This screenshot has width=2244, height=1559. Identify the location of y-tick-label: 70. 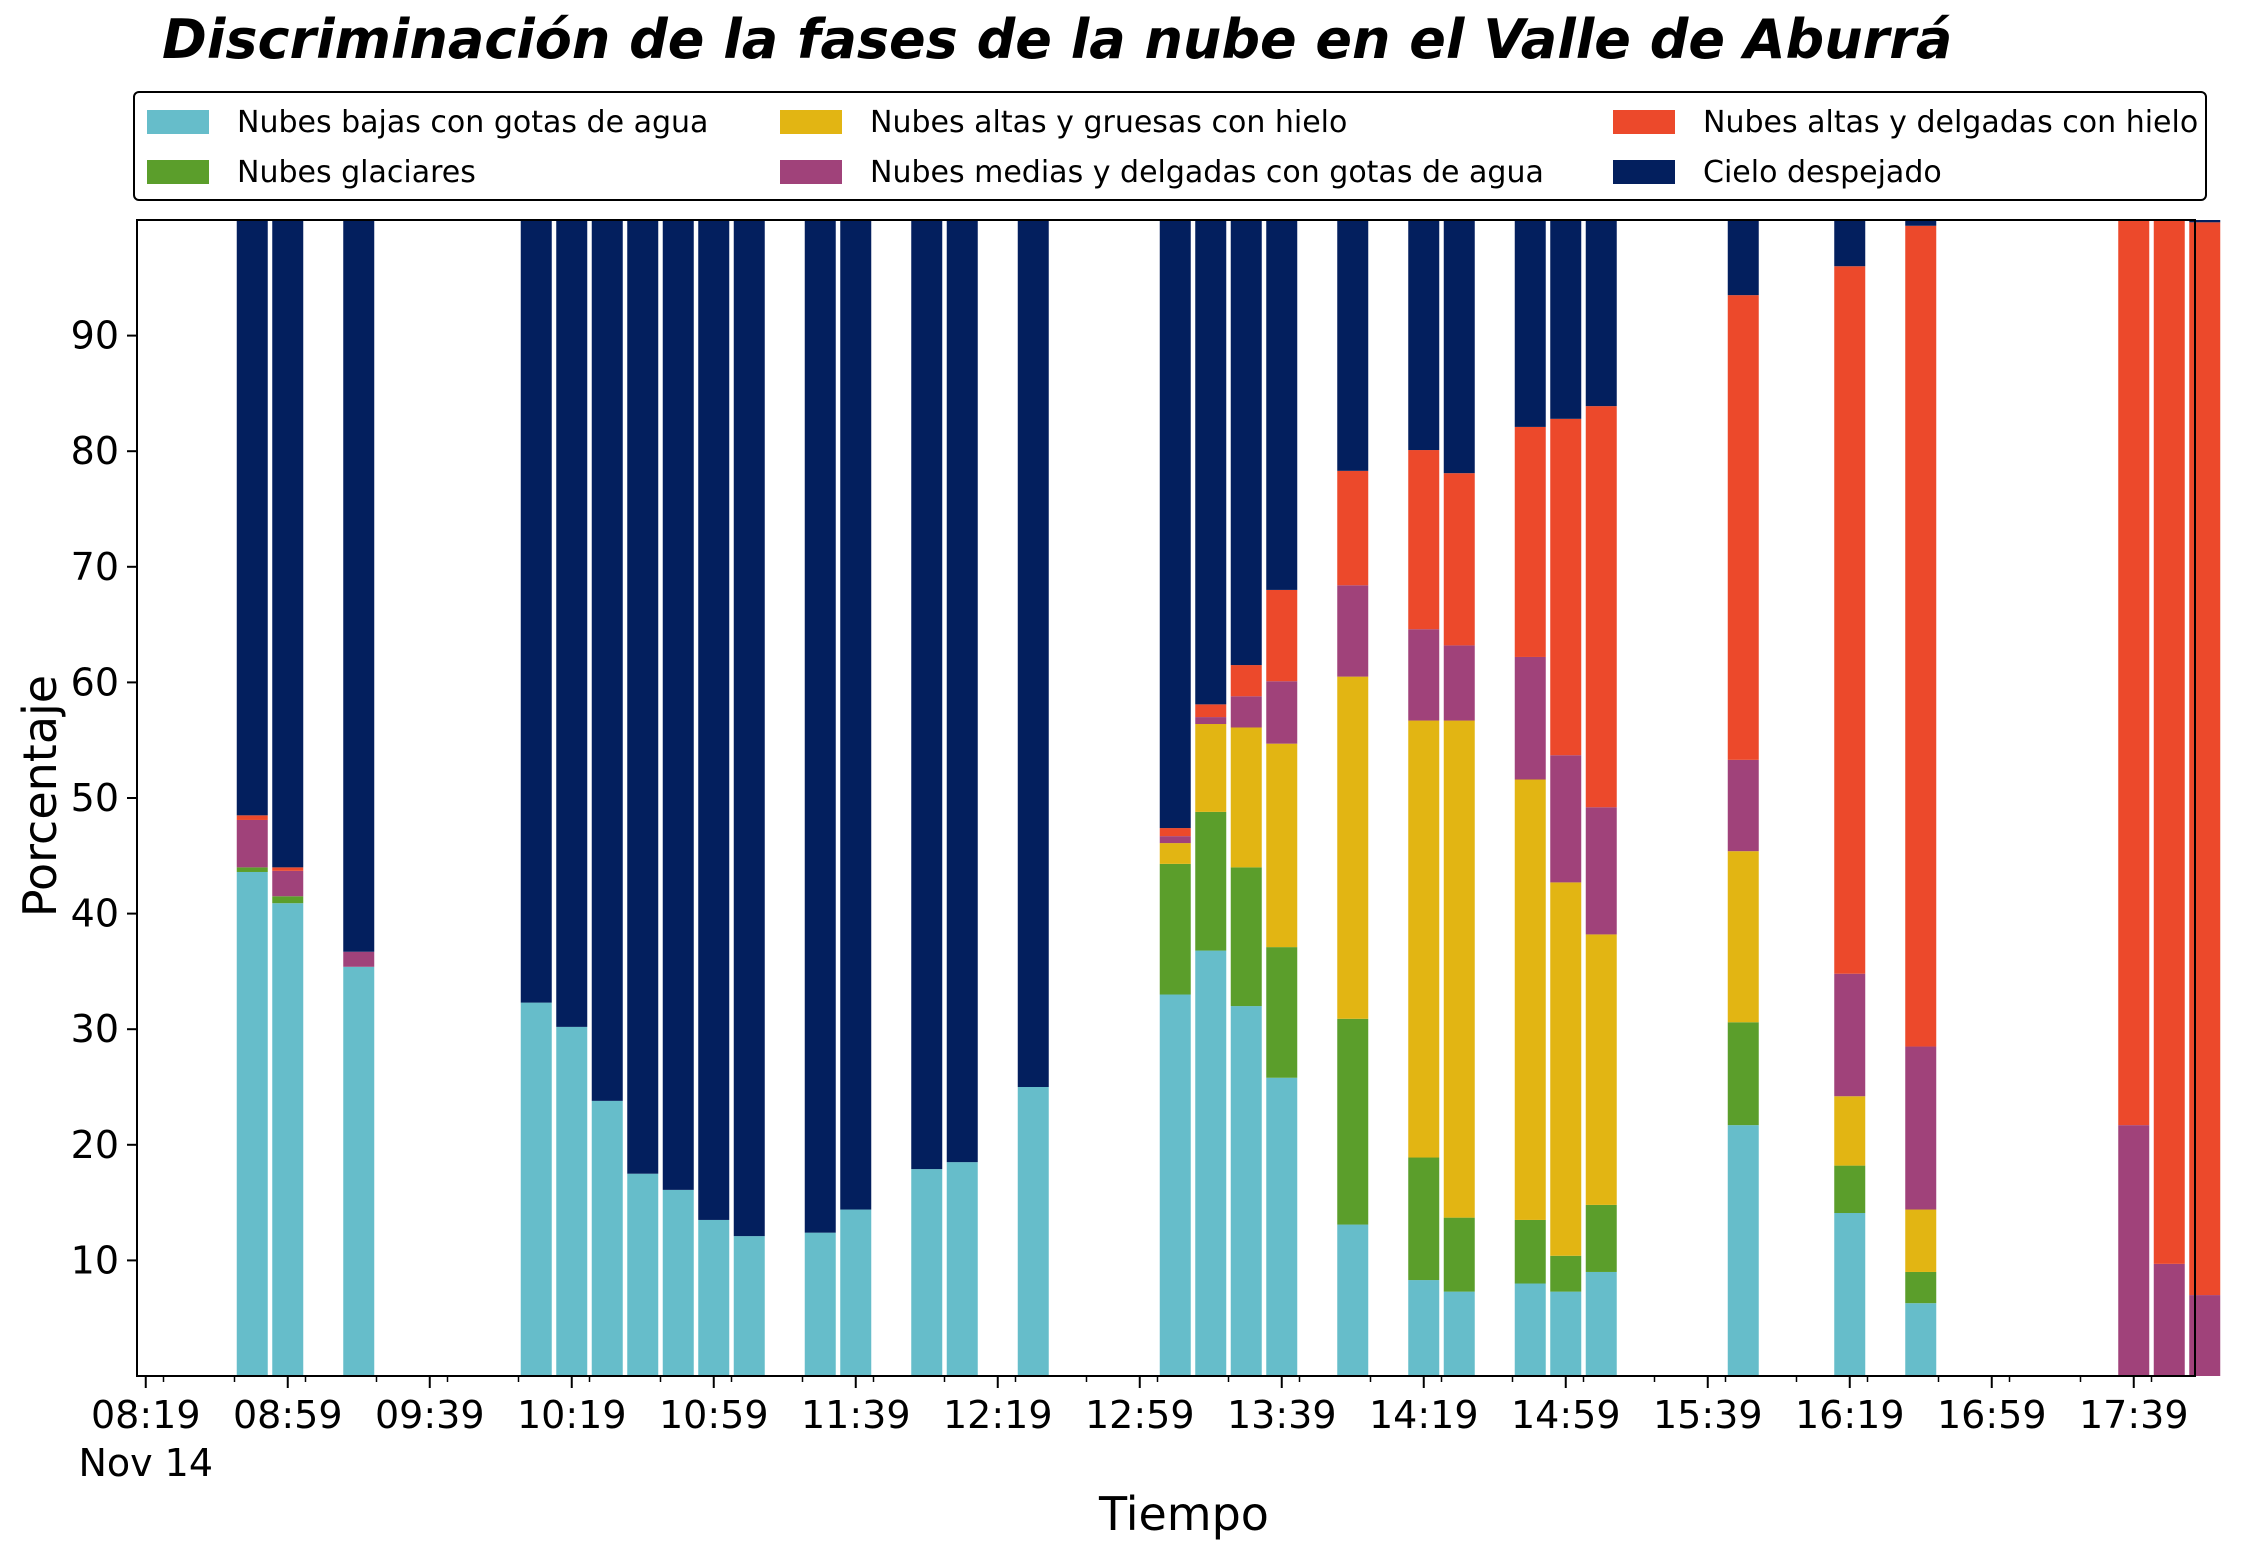
(95, 567).